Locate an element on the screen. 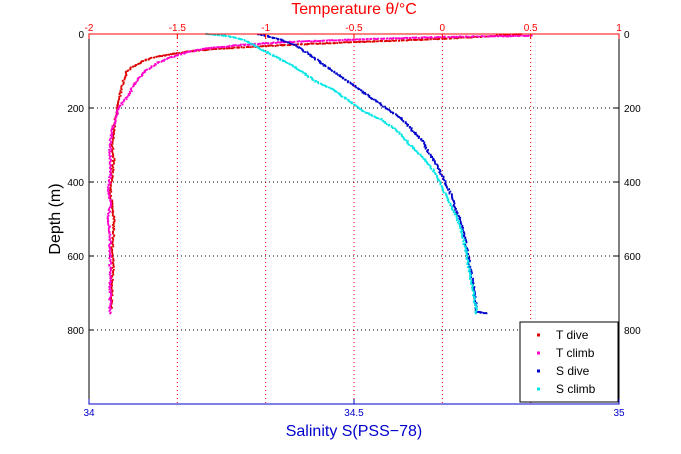 This screenshot has width=681, height=454. temperature-tick-label: -0.5 is located at coordinates (354, 28).